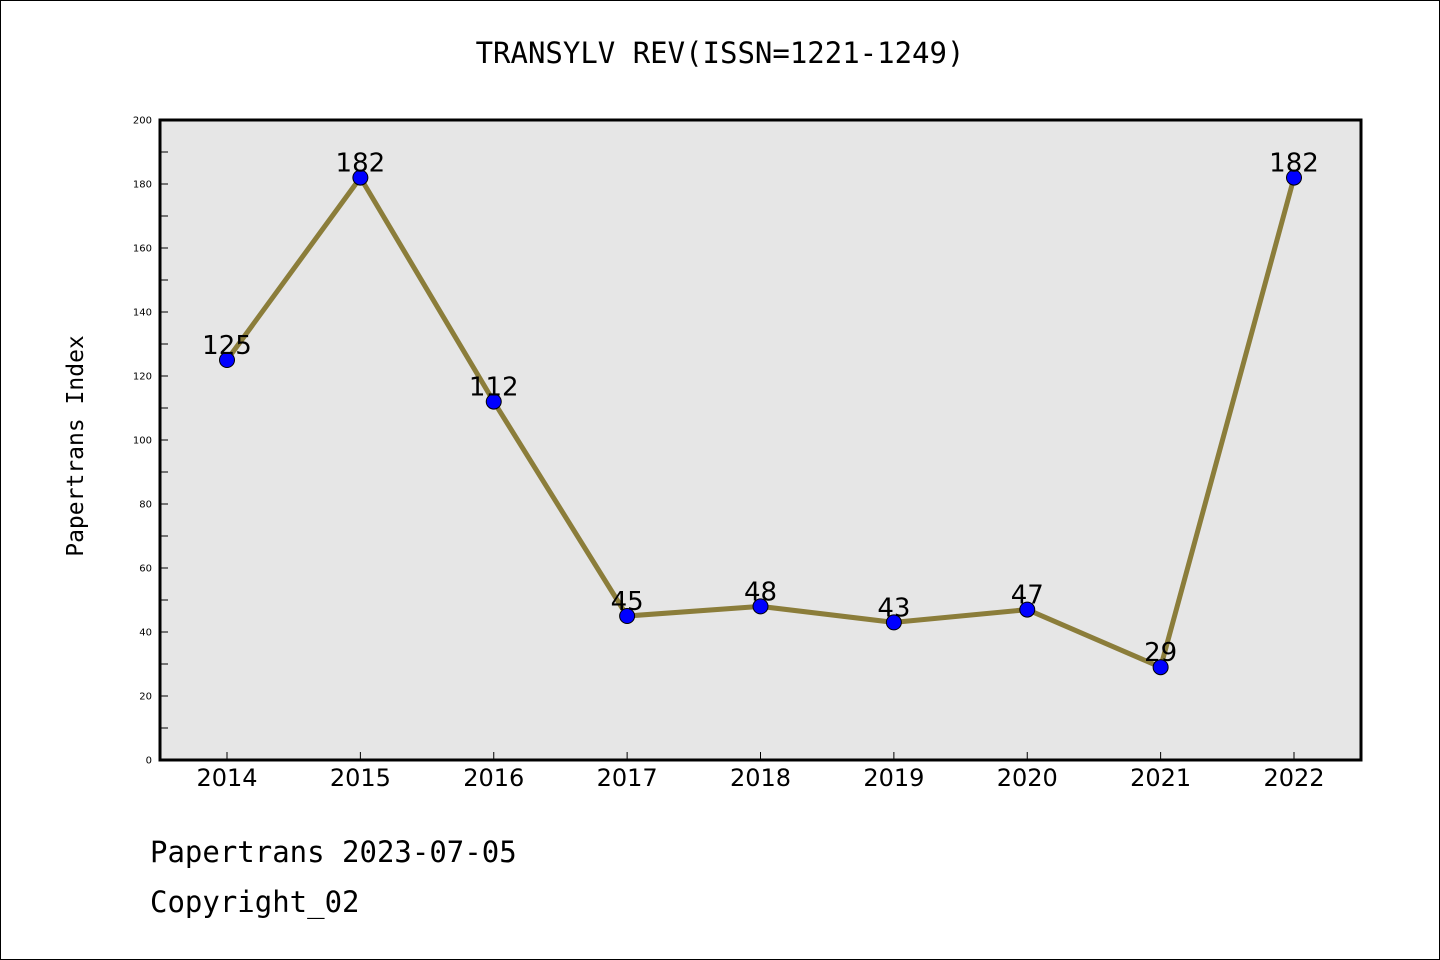 The image size is (1440, 960). I want to click on x-tick-label: 2022, so click(1293, 778).